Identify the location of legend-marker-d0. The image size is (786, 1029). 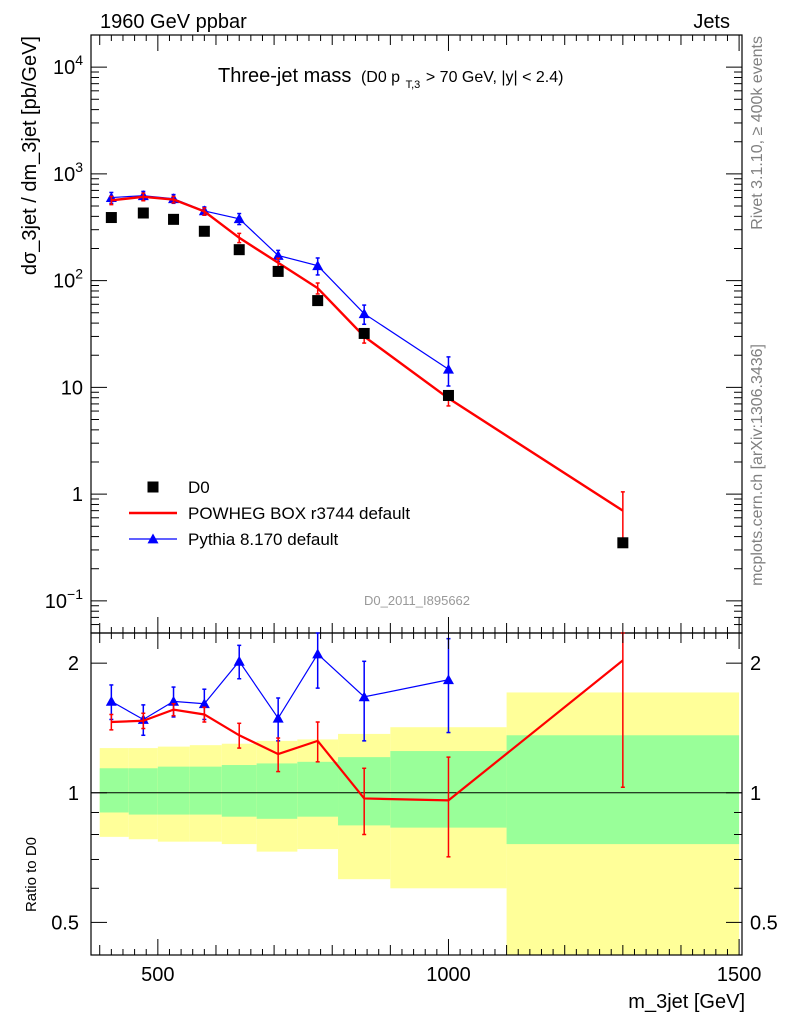
(153, 487).